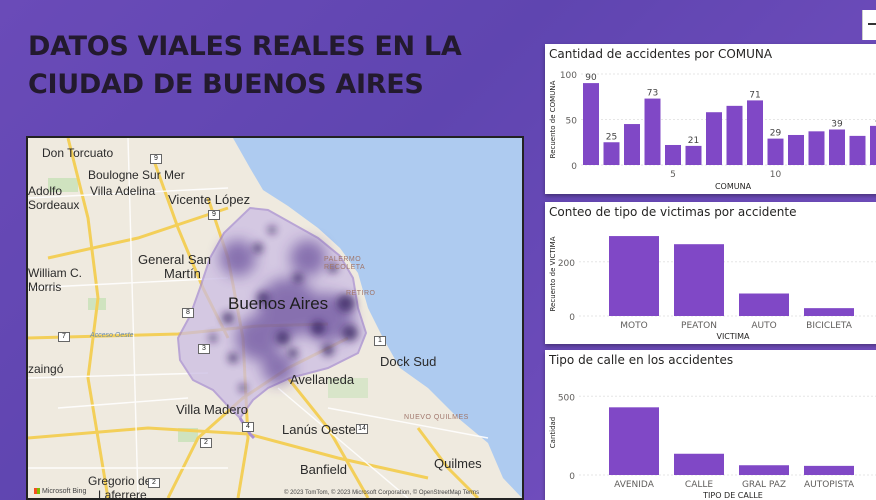 This screenshot has width=876, height=500. What do you see at coordinates (776, 175) in the screenshot?
I see `x-tick-label: 10` at bounding box center [776, 175].